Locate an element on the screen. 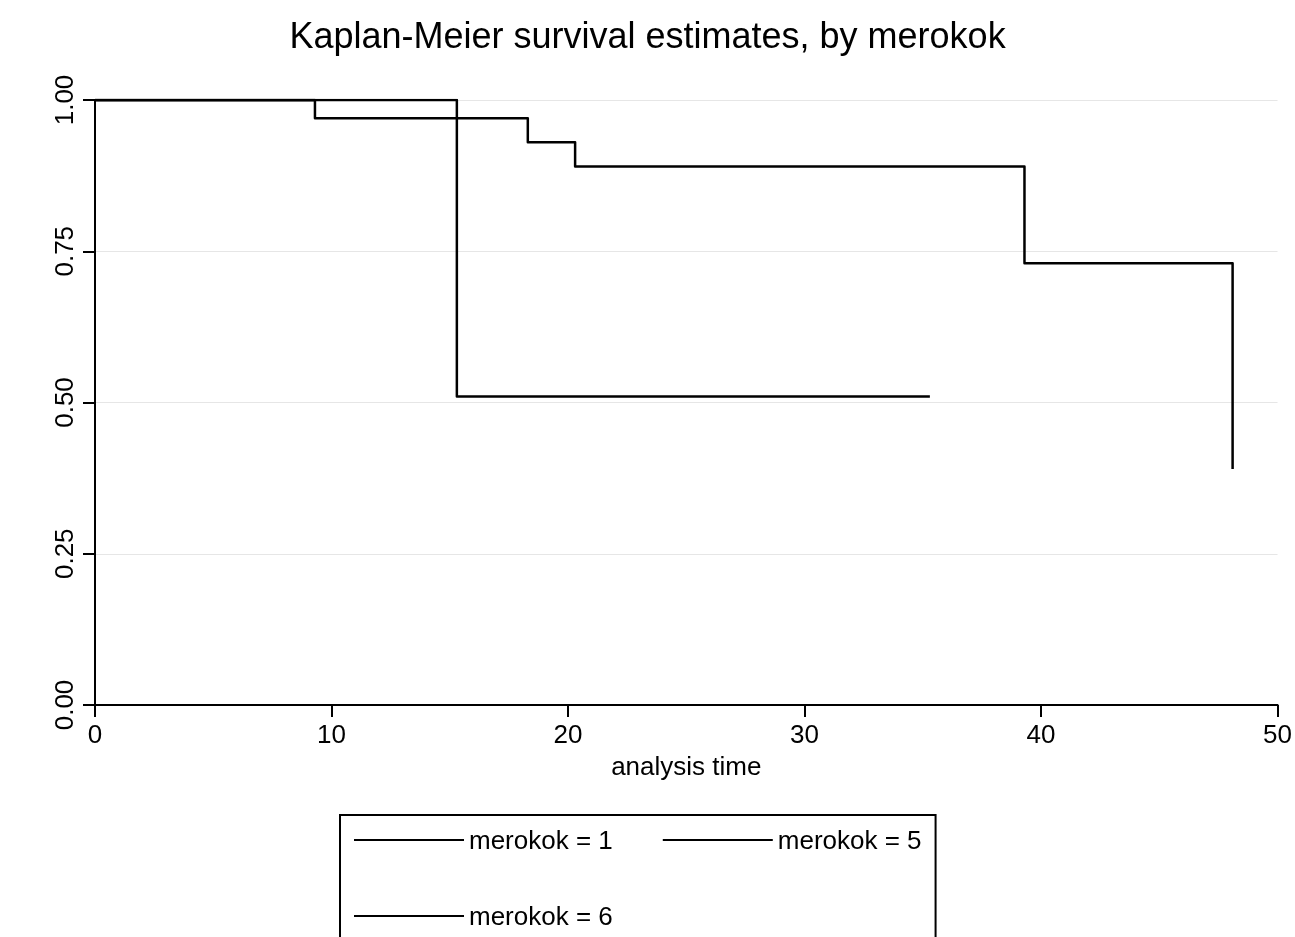  y-tick-label: 0.50 is located at coordinates (64, 402).